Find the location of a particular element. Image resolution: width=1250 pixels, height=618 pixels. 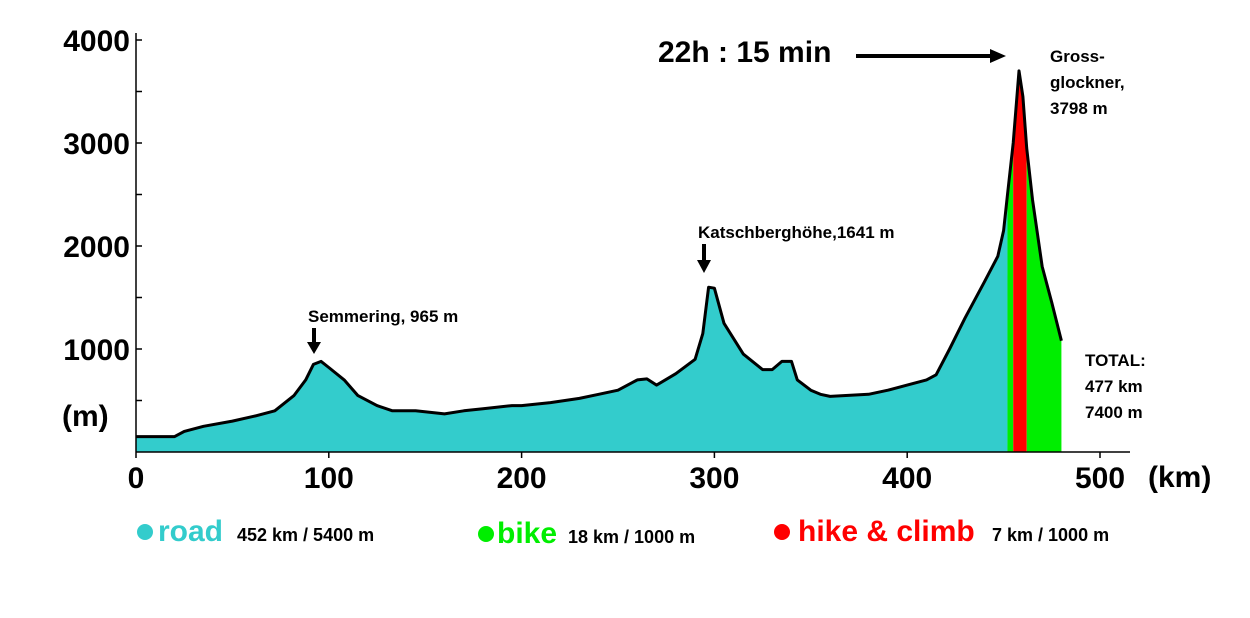

x-tick-label: 400 is located at coordinates (907, 478).